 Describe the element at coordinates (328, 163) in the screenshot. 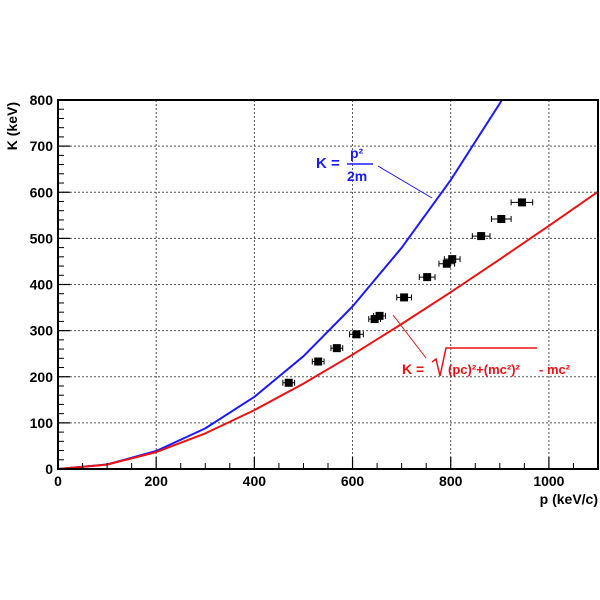

I see `classical-lhs: K =` at that location.